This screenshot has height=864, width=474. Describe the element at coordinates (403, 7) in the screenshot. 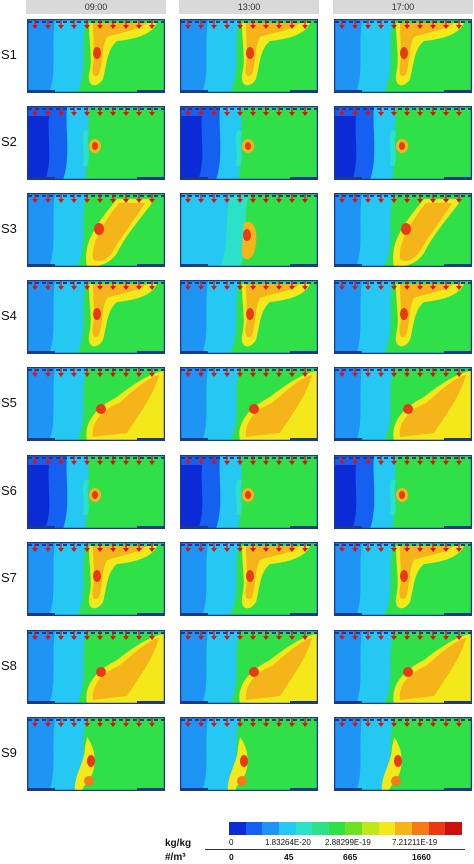

I see `column-header-2: 17:00` at that location.